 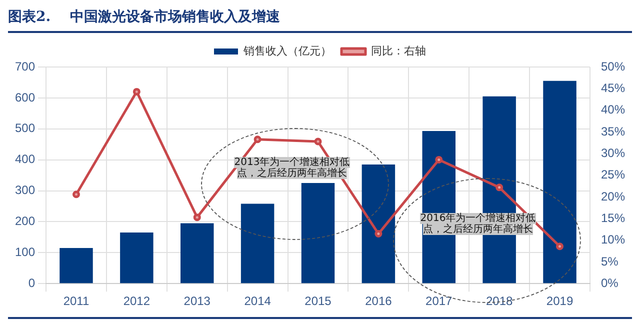 What do you see at coordinates (25, 221) in the screenshot?
I see `y-tick-label: 200` at bounding box center [25, 221].